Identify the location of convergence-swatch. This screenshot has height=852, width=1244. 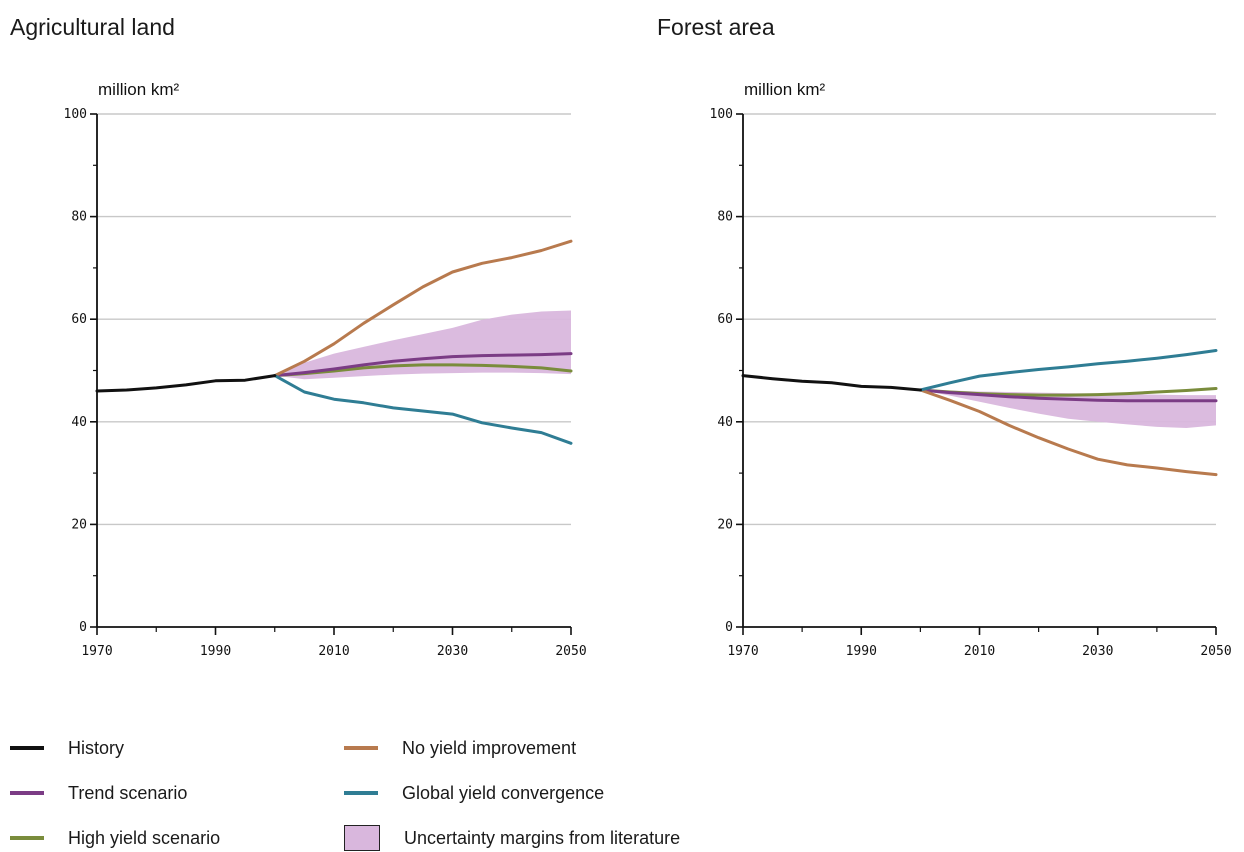
(361, 793).